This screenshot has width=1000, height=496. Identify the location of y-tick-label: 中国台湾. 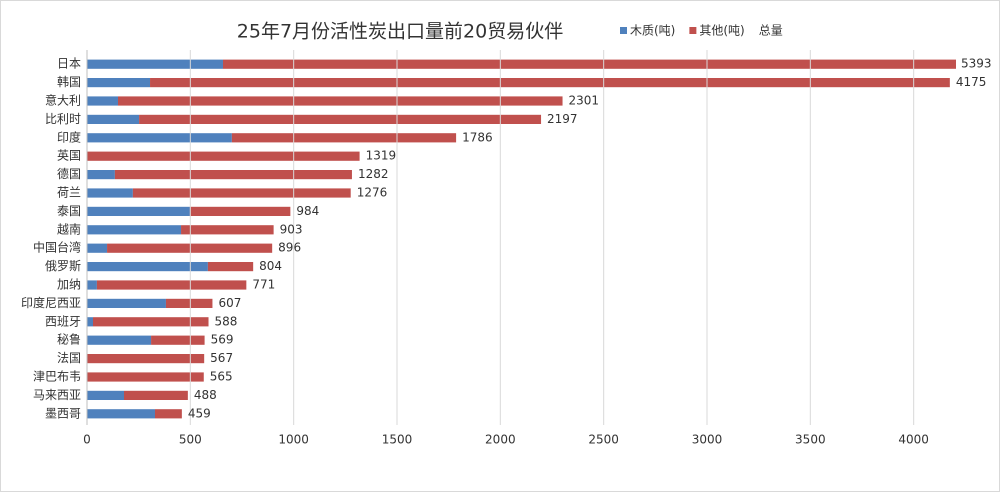
(57, 247).